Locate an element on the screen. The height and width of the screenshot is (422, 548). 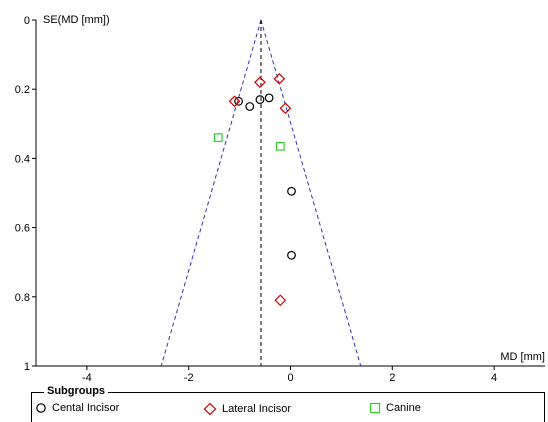
x-tick-label: -2 is located at coordinates (189, 378).